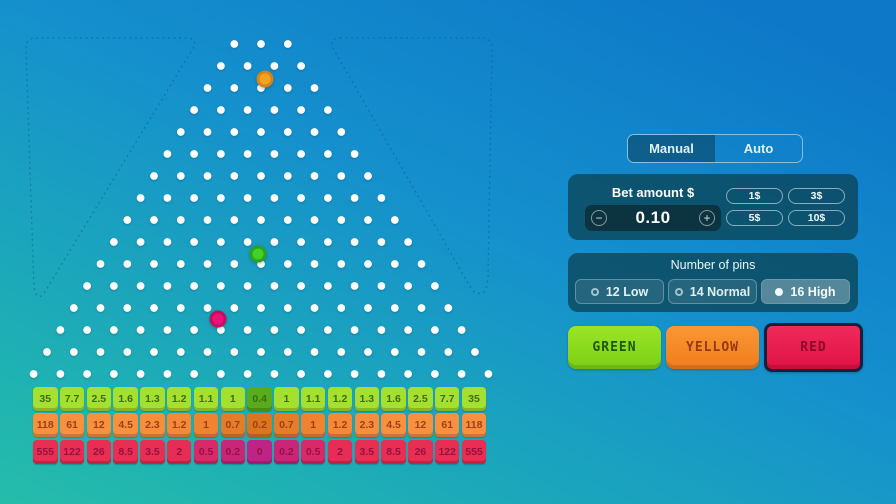 This screenshot has width=896, height=504. I want to click on number-of-pins-label: Number of pins, so click(713, 265).